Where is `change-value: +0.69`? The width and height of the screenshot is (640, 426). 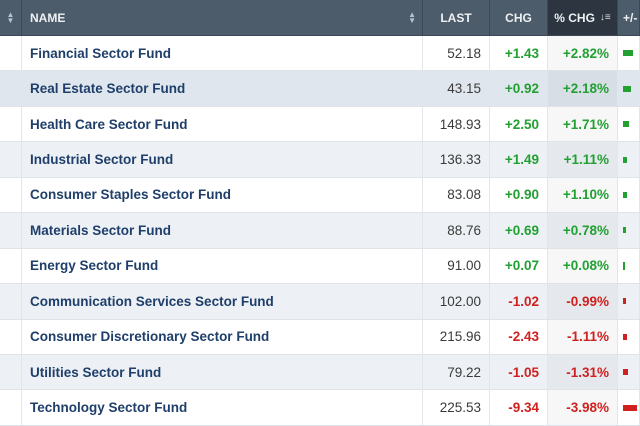
change-value: +0.69 is located at coordinates (519, 230).